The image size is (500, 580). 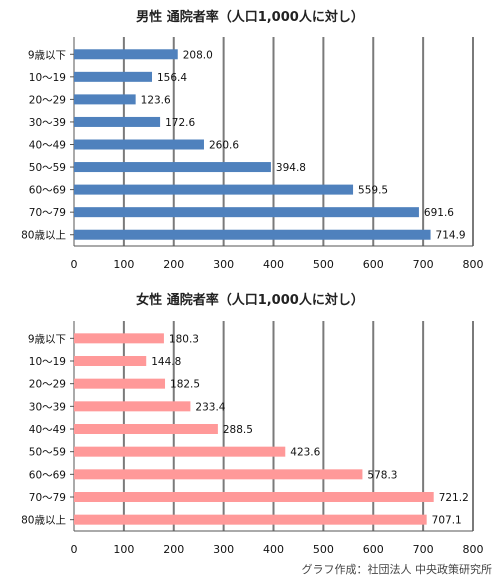 What do you see at coordinates (447, 521) in the screenshot?
I see `data-label: 707.1` at bounding box center [447, 521].